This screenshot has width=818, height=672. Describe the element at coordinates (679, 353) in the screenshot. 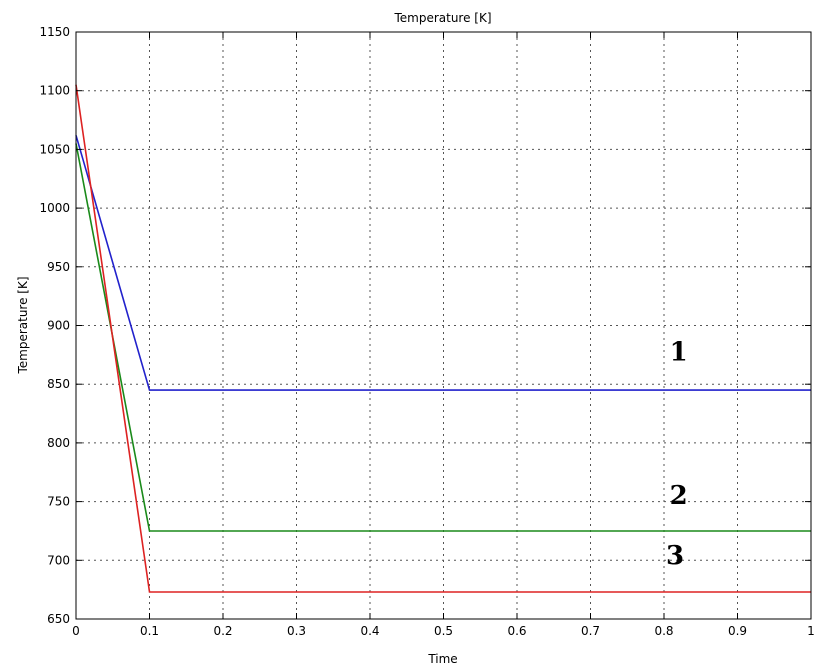

I see `curve-label-1: 1` at that location.